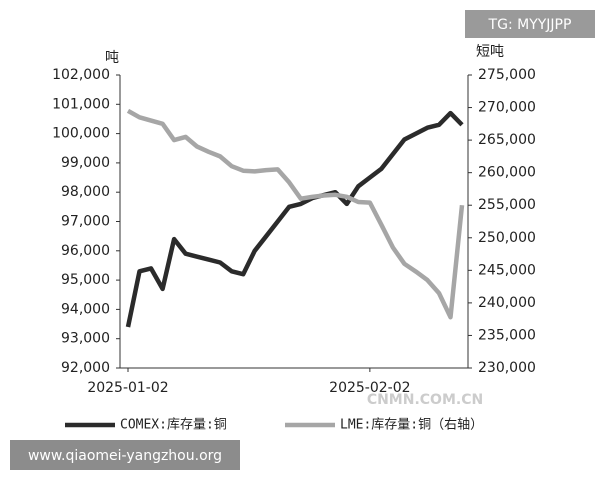  I want to click on y-tick-label: 92,000, so click(85, 368).